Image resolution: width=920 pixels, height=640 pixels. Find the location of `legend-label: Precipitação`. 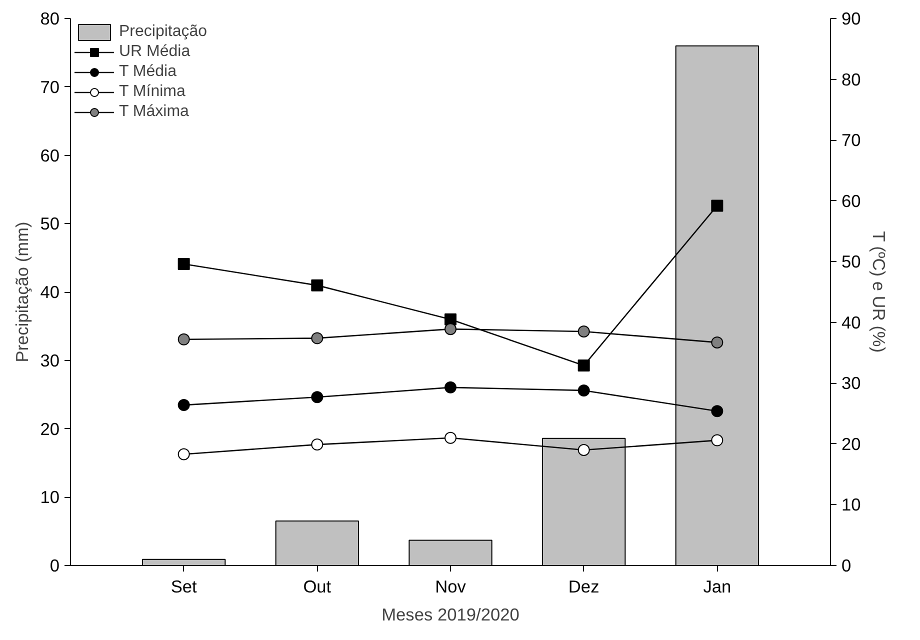

legend-label: Precipitação is located at coordinates (163, 32).